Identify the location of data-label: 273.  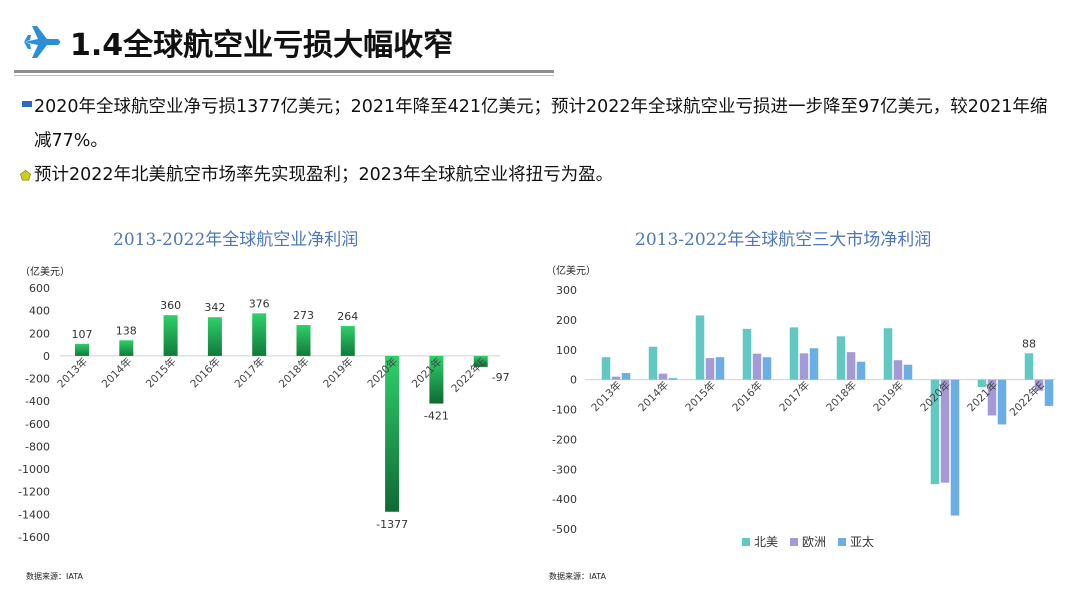
(303, 315).